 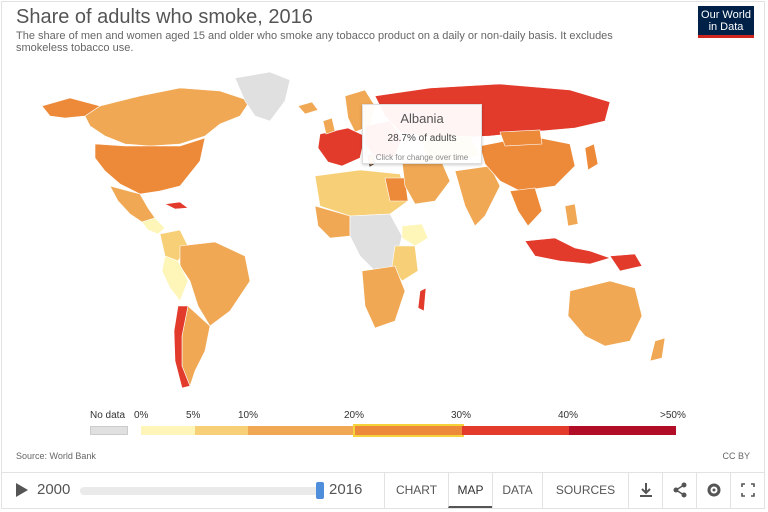 I want to click on legend-no-data-swatch, so click(x=109, y=430).